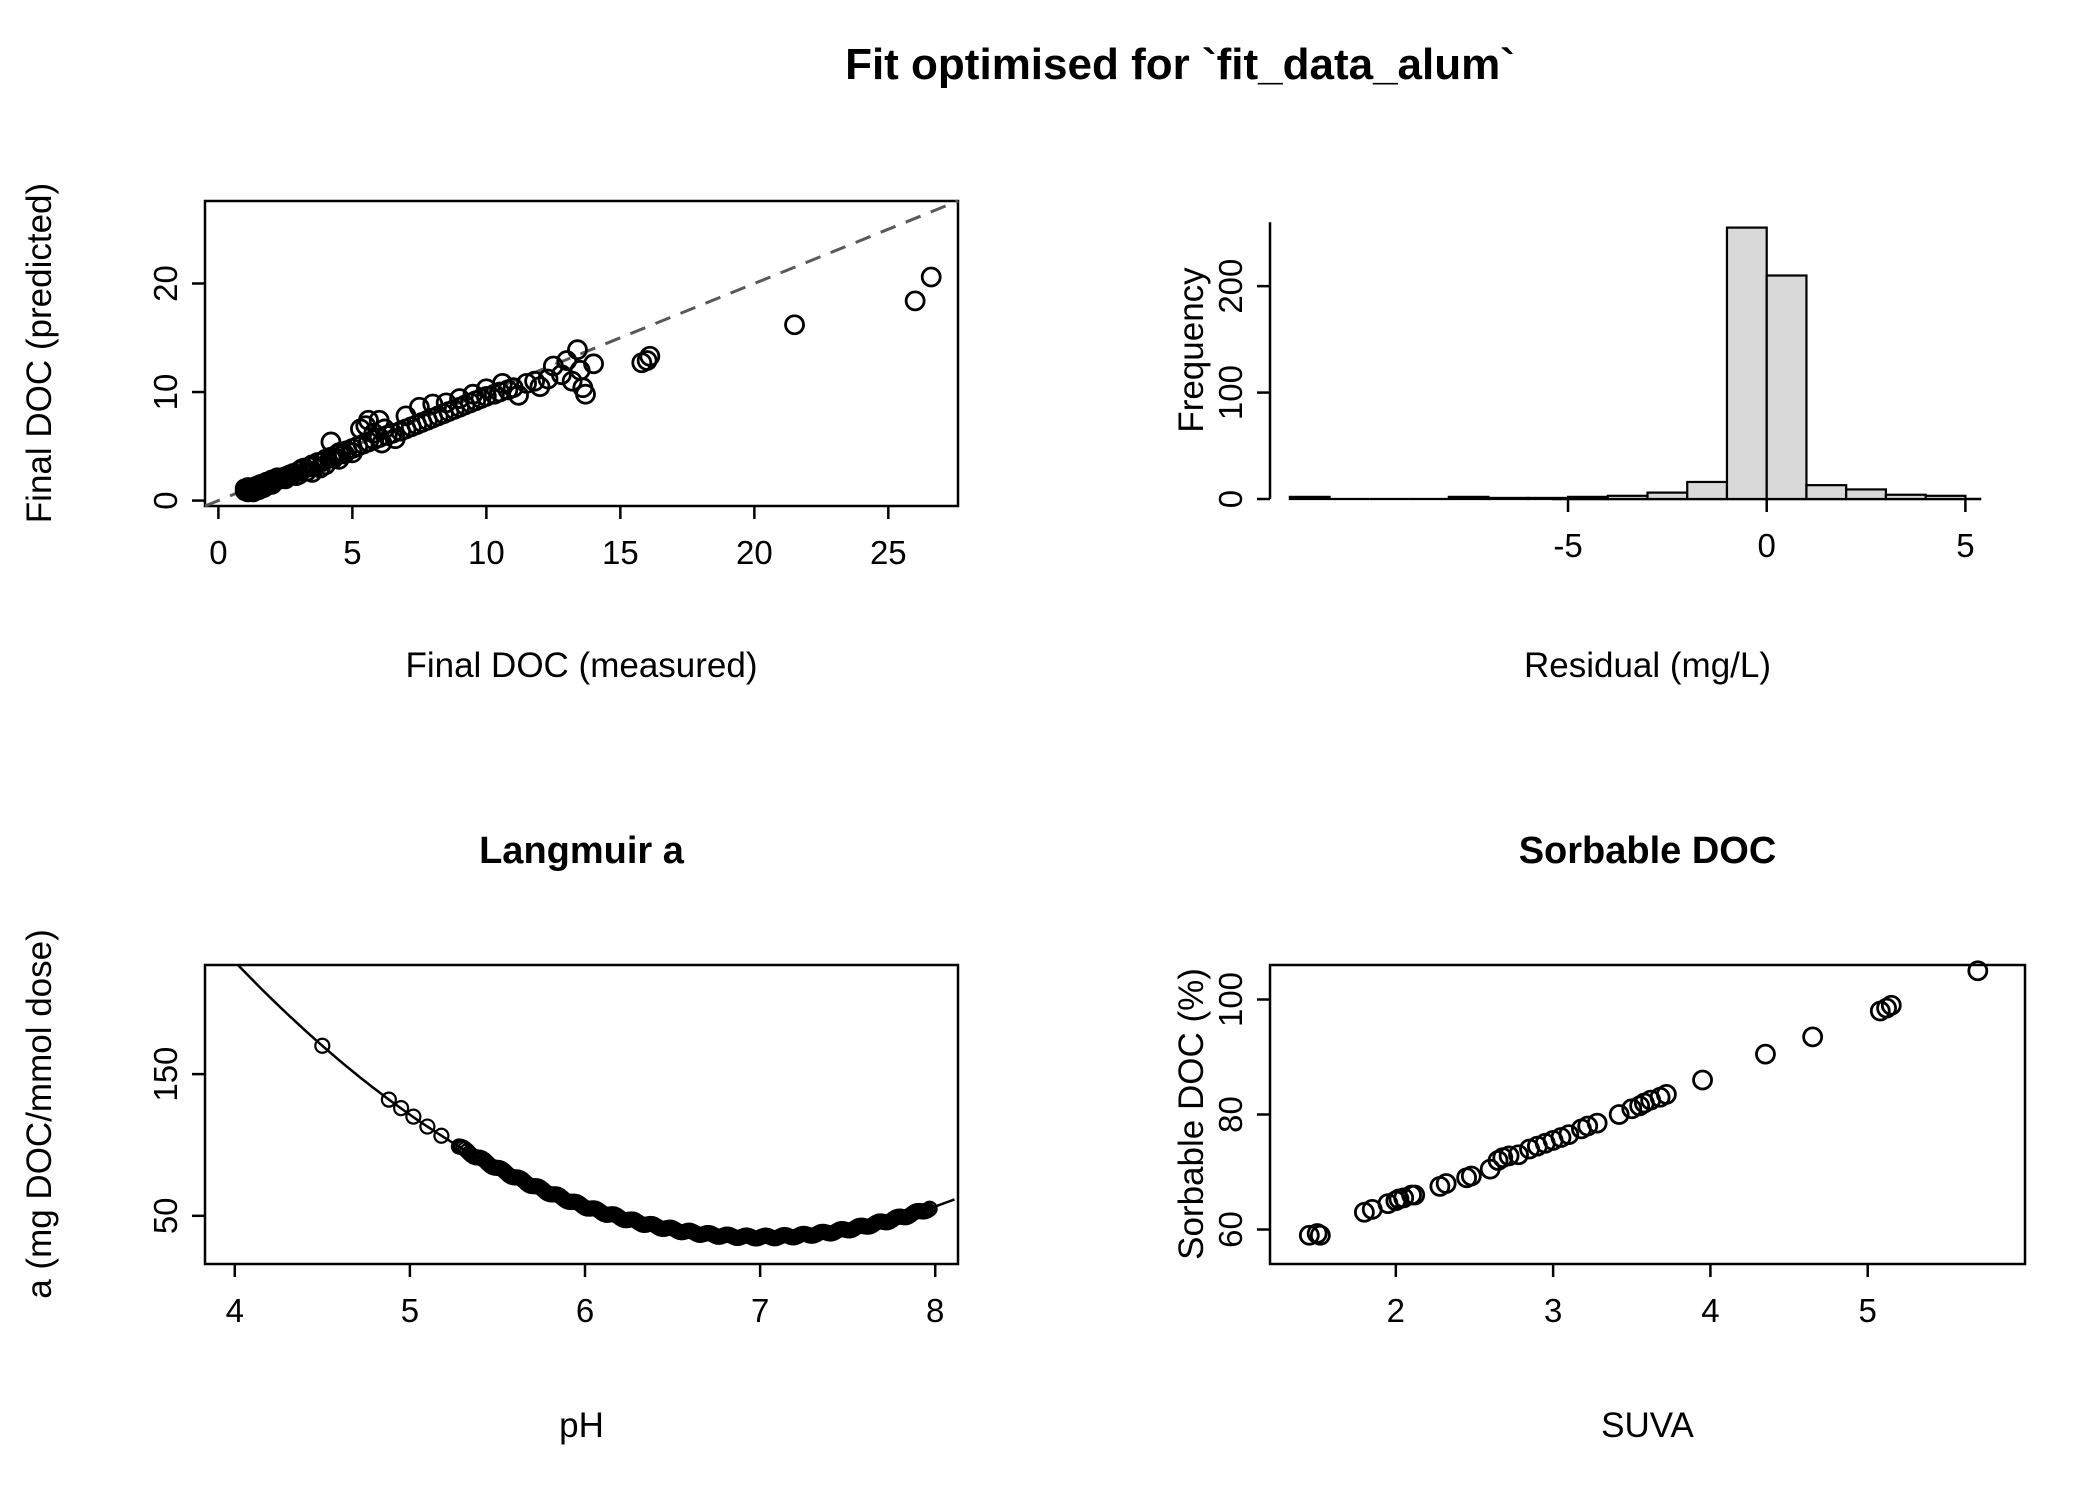 The image size is (2100, 1500). I want to click on svg-text: 25, so click(888, 552).